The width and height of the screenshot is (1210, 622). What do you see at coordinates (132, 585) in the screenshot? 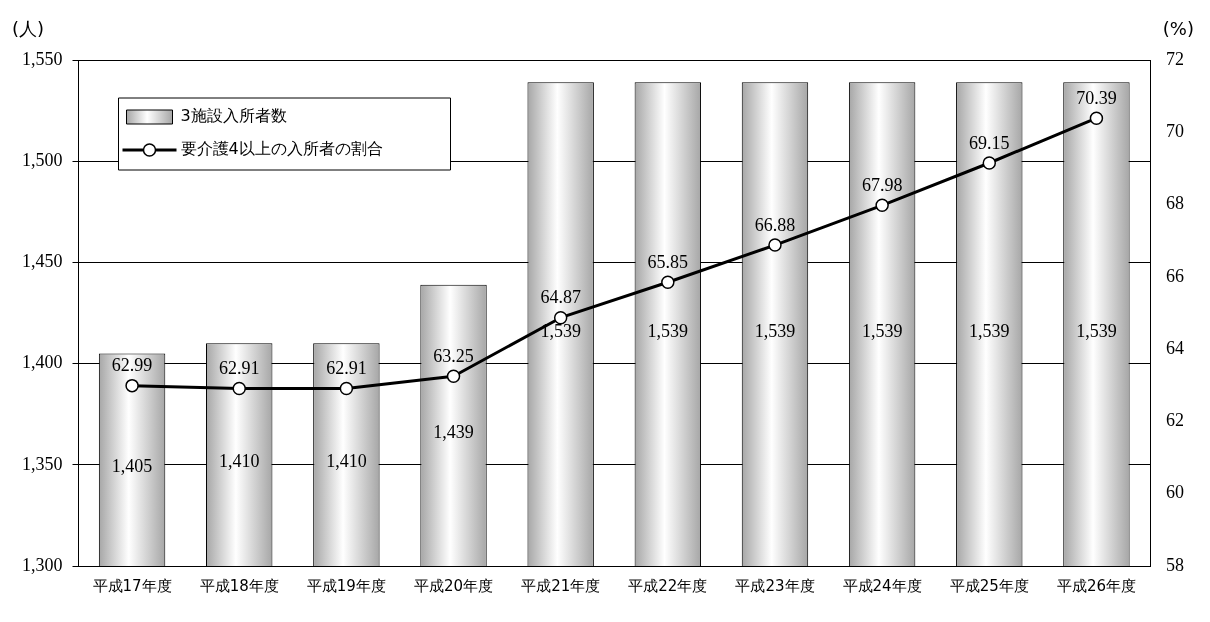
I see `x-tick-label: 平成17年度` at bounding box center [132, 585].